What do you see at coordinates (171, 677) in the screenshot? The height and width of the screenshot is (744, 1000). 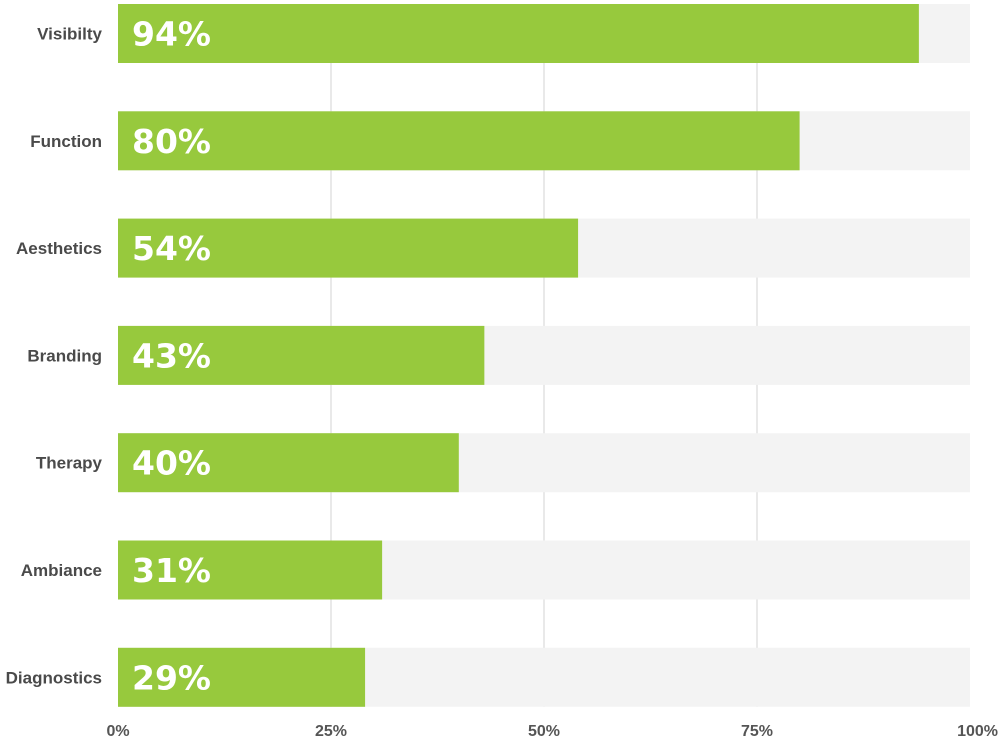 I see `value-label-diagnostics: 29%` at bounding box center [171, 677].